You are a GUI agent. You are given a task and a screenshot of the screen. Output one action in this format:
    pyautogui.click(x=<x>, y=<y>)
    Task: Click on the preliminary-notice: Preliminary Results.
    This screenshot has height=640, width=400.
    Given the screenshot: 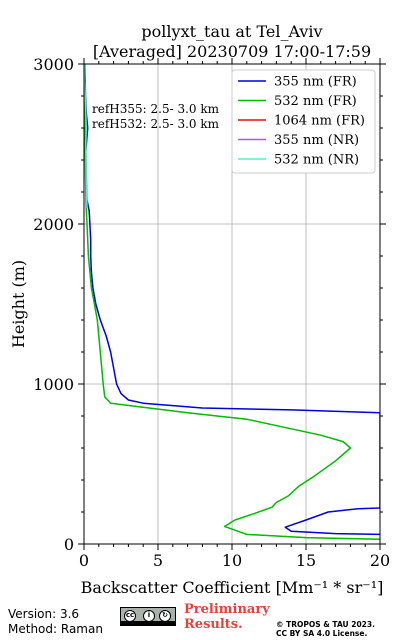 What is the action you would take?
    pyautogui.click(x=227, y=617)
    